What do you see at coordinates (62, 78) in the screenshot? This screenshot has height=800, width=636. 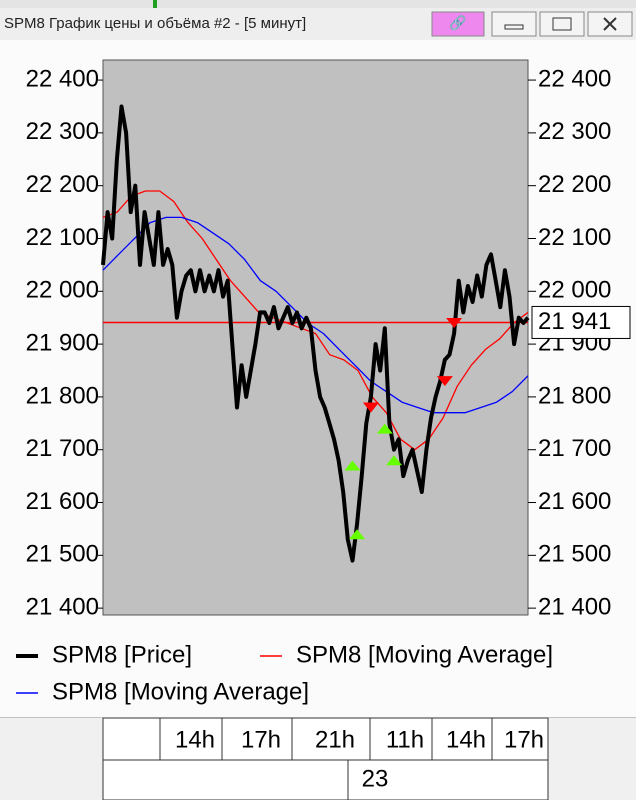 I see `y-tick-label: 22 400` at bounding box center [62, 78].